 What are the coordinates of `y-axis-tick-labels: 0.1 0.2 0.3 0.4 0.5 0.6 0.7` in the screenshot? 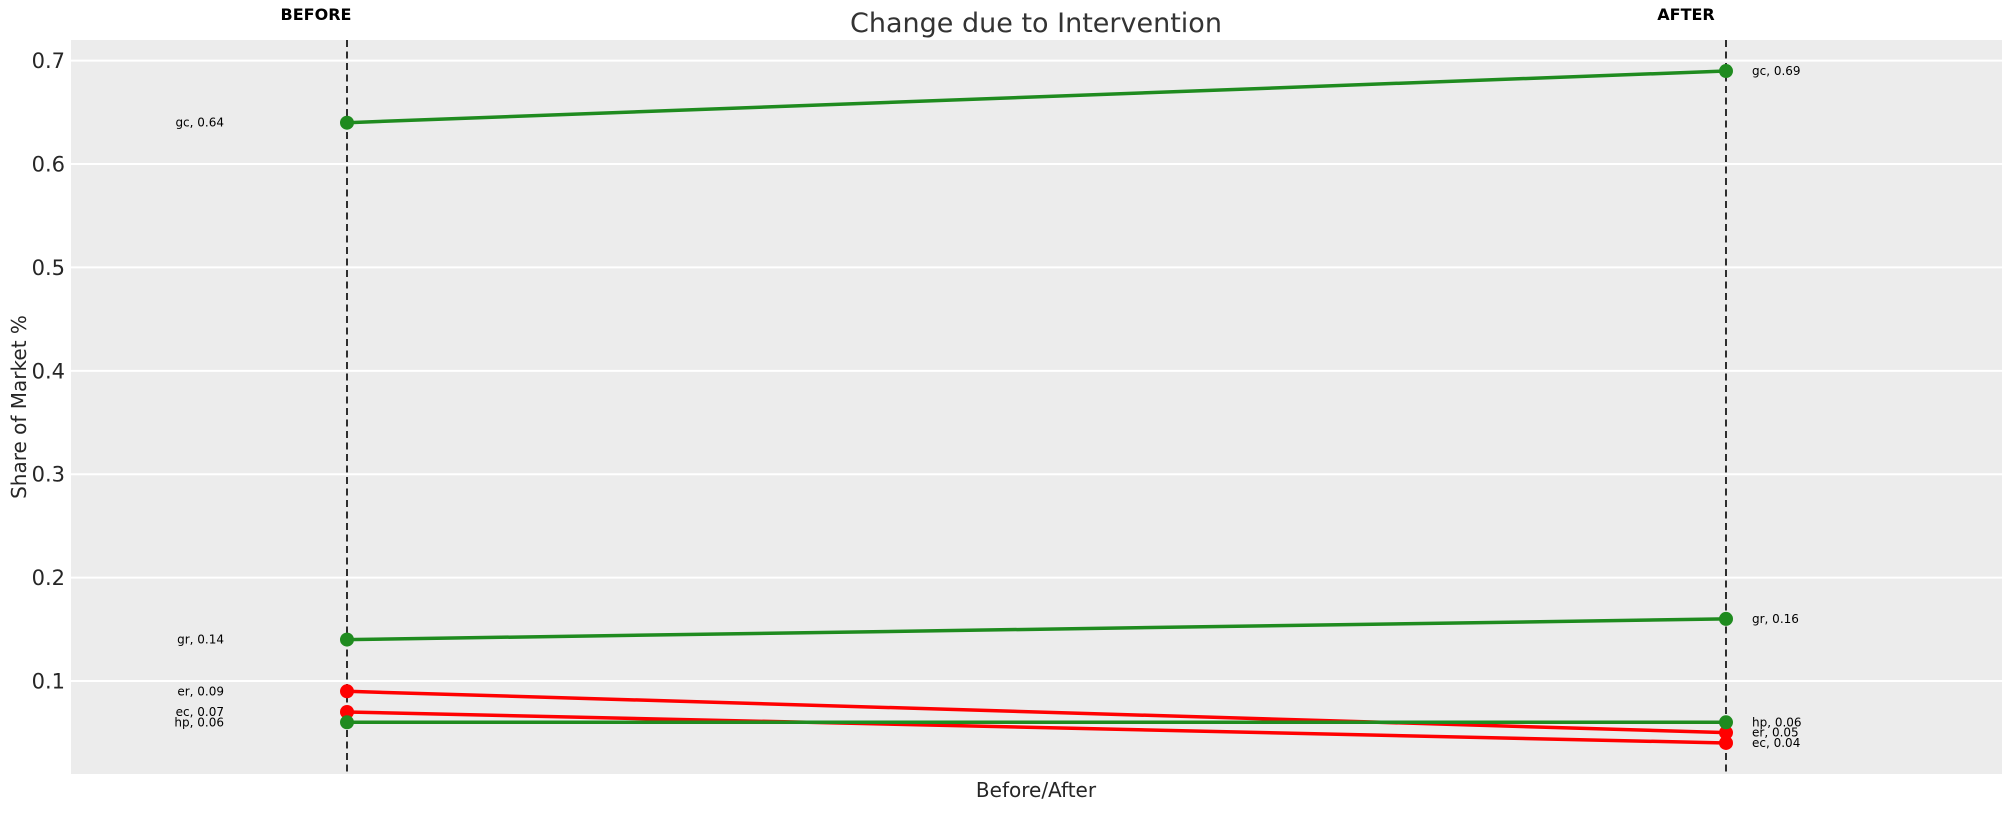 It's located at (48, 371).